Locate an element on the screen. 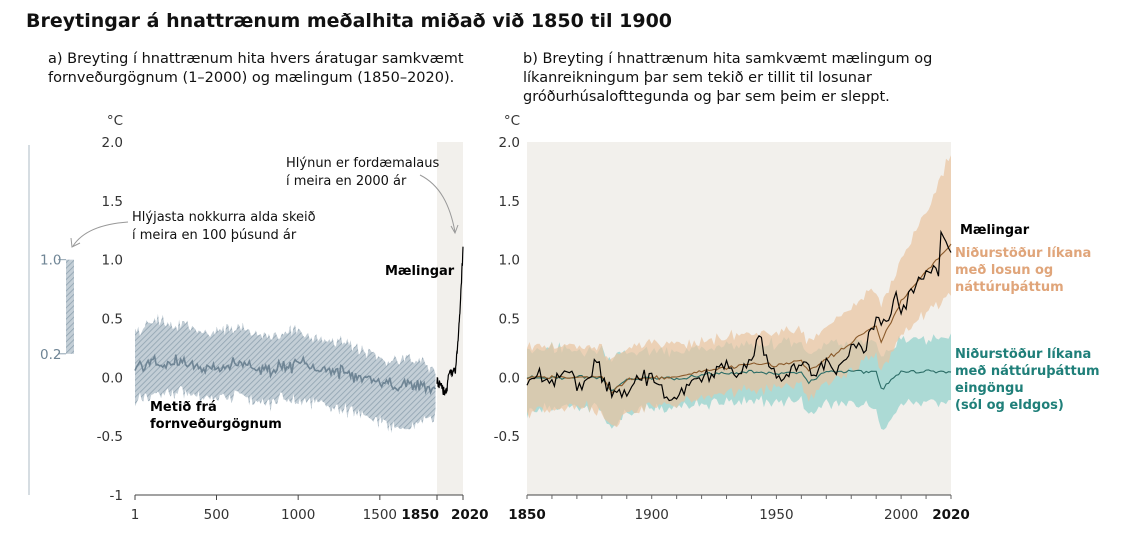 The image size is (1131, 548). panel-a-x-tick: 500 is located at coordinates (217, 515).